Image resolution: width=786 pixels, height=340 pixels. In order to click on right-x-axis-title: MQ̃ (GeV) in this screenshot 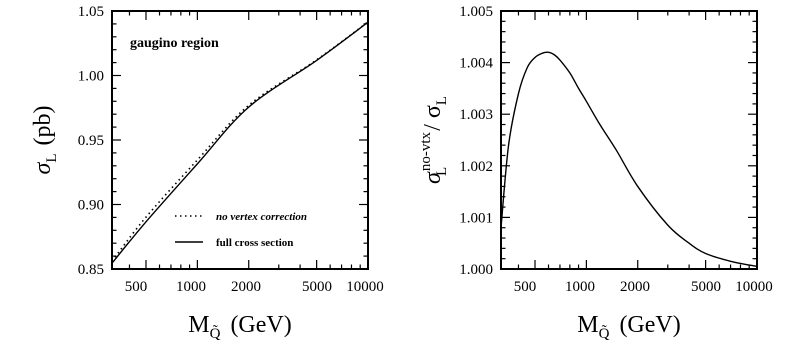, I will do `click(629, 326)`.